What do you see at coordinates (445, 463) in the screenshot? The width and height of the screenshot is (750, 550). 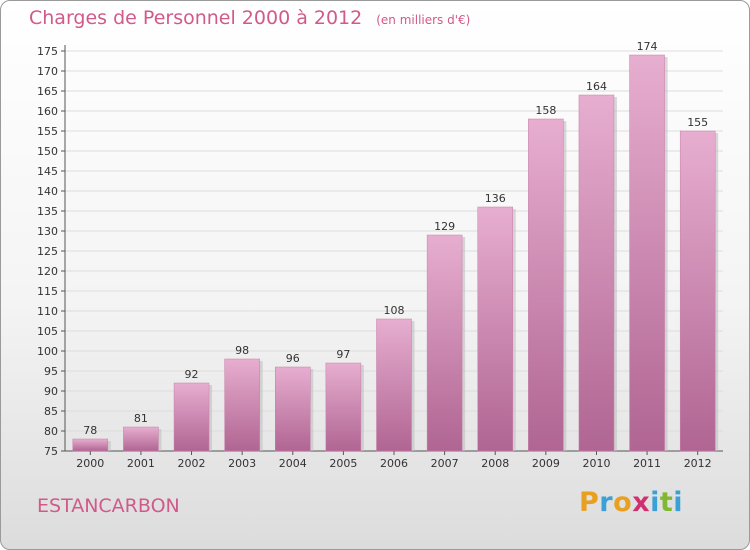 I see `x-tick-label: 2007` at bounding box center [445, 463].